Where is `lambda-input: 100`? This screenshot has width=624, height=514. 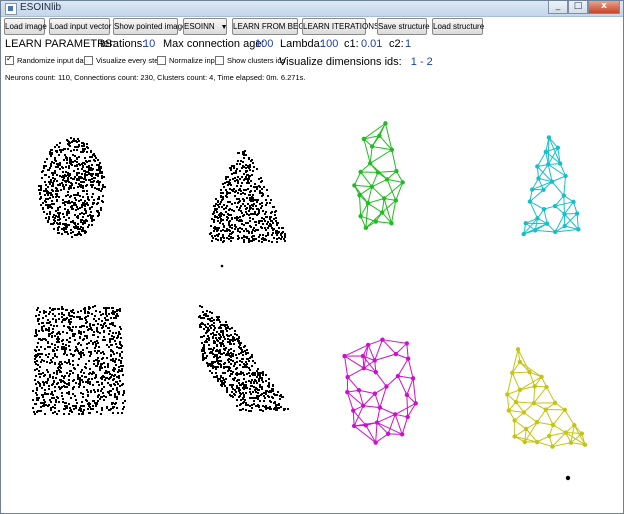
lambda-input: 100 is located at coordinates (329, 44).